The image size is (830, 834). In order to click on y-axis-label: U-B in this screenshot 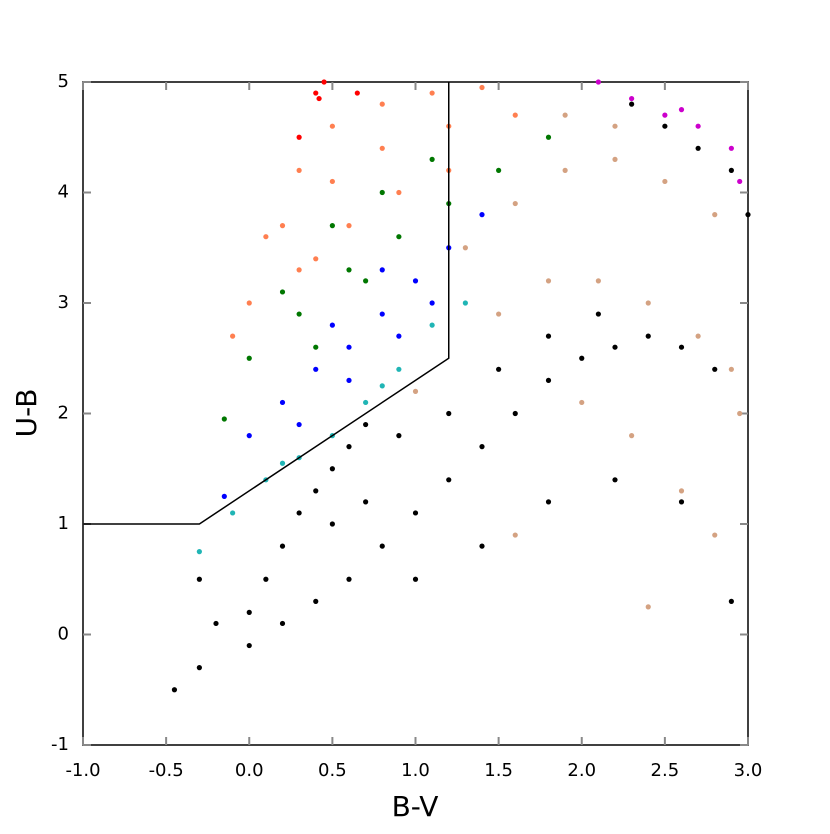, I will do `click(26, 413)`.